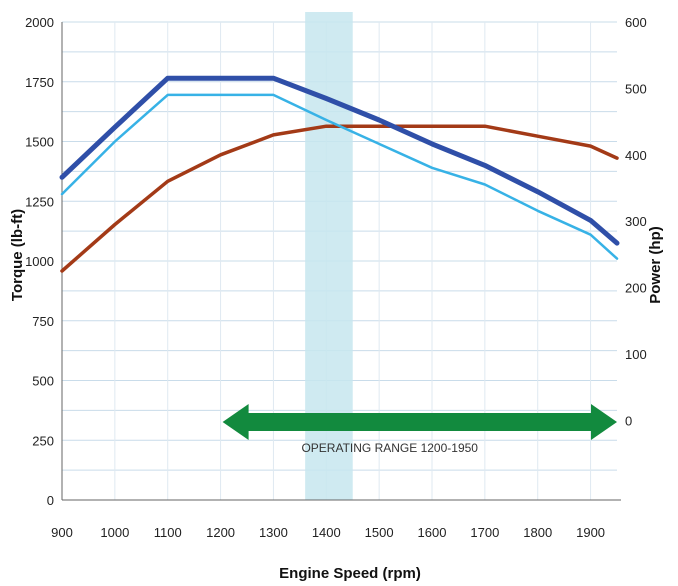 Image resolution: width=678 pixels, height=586 pixels. I want to click on x-axis-title: Engine Speed (rpm), so click(350, 573).